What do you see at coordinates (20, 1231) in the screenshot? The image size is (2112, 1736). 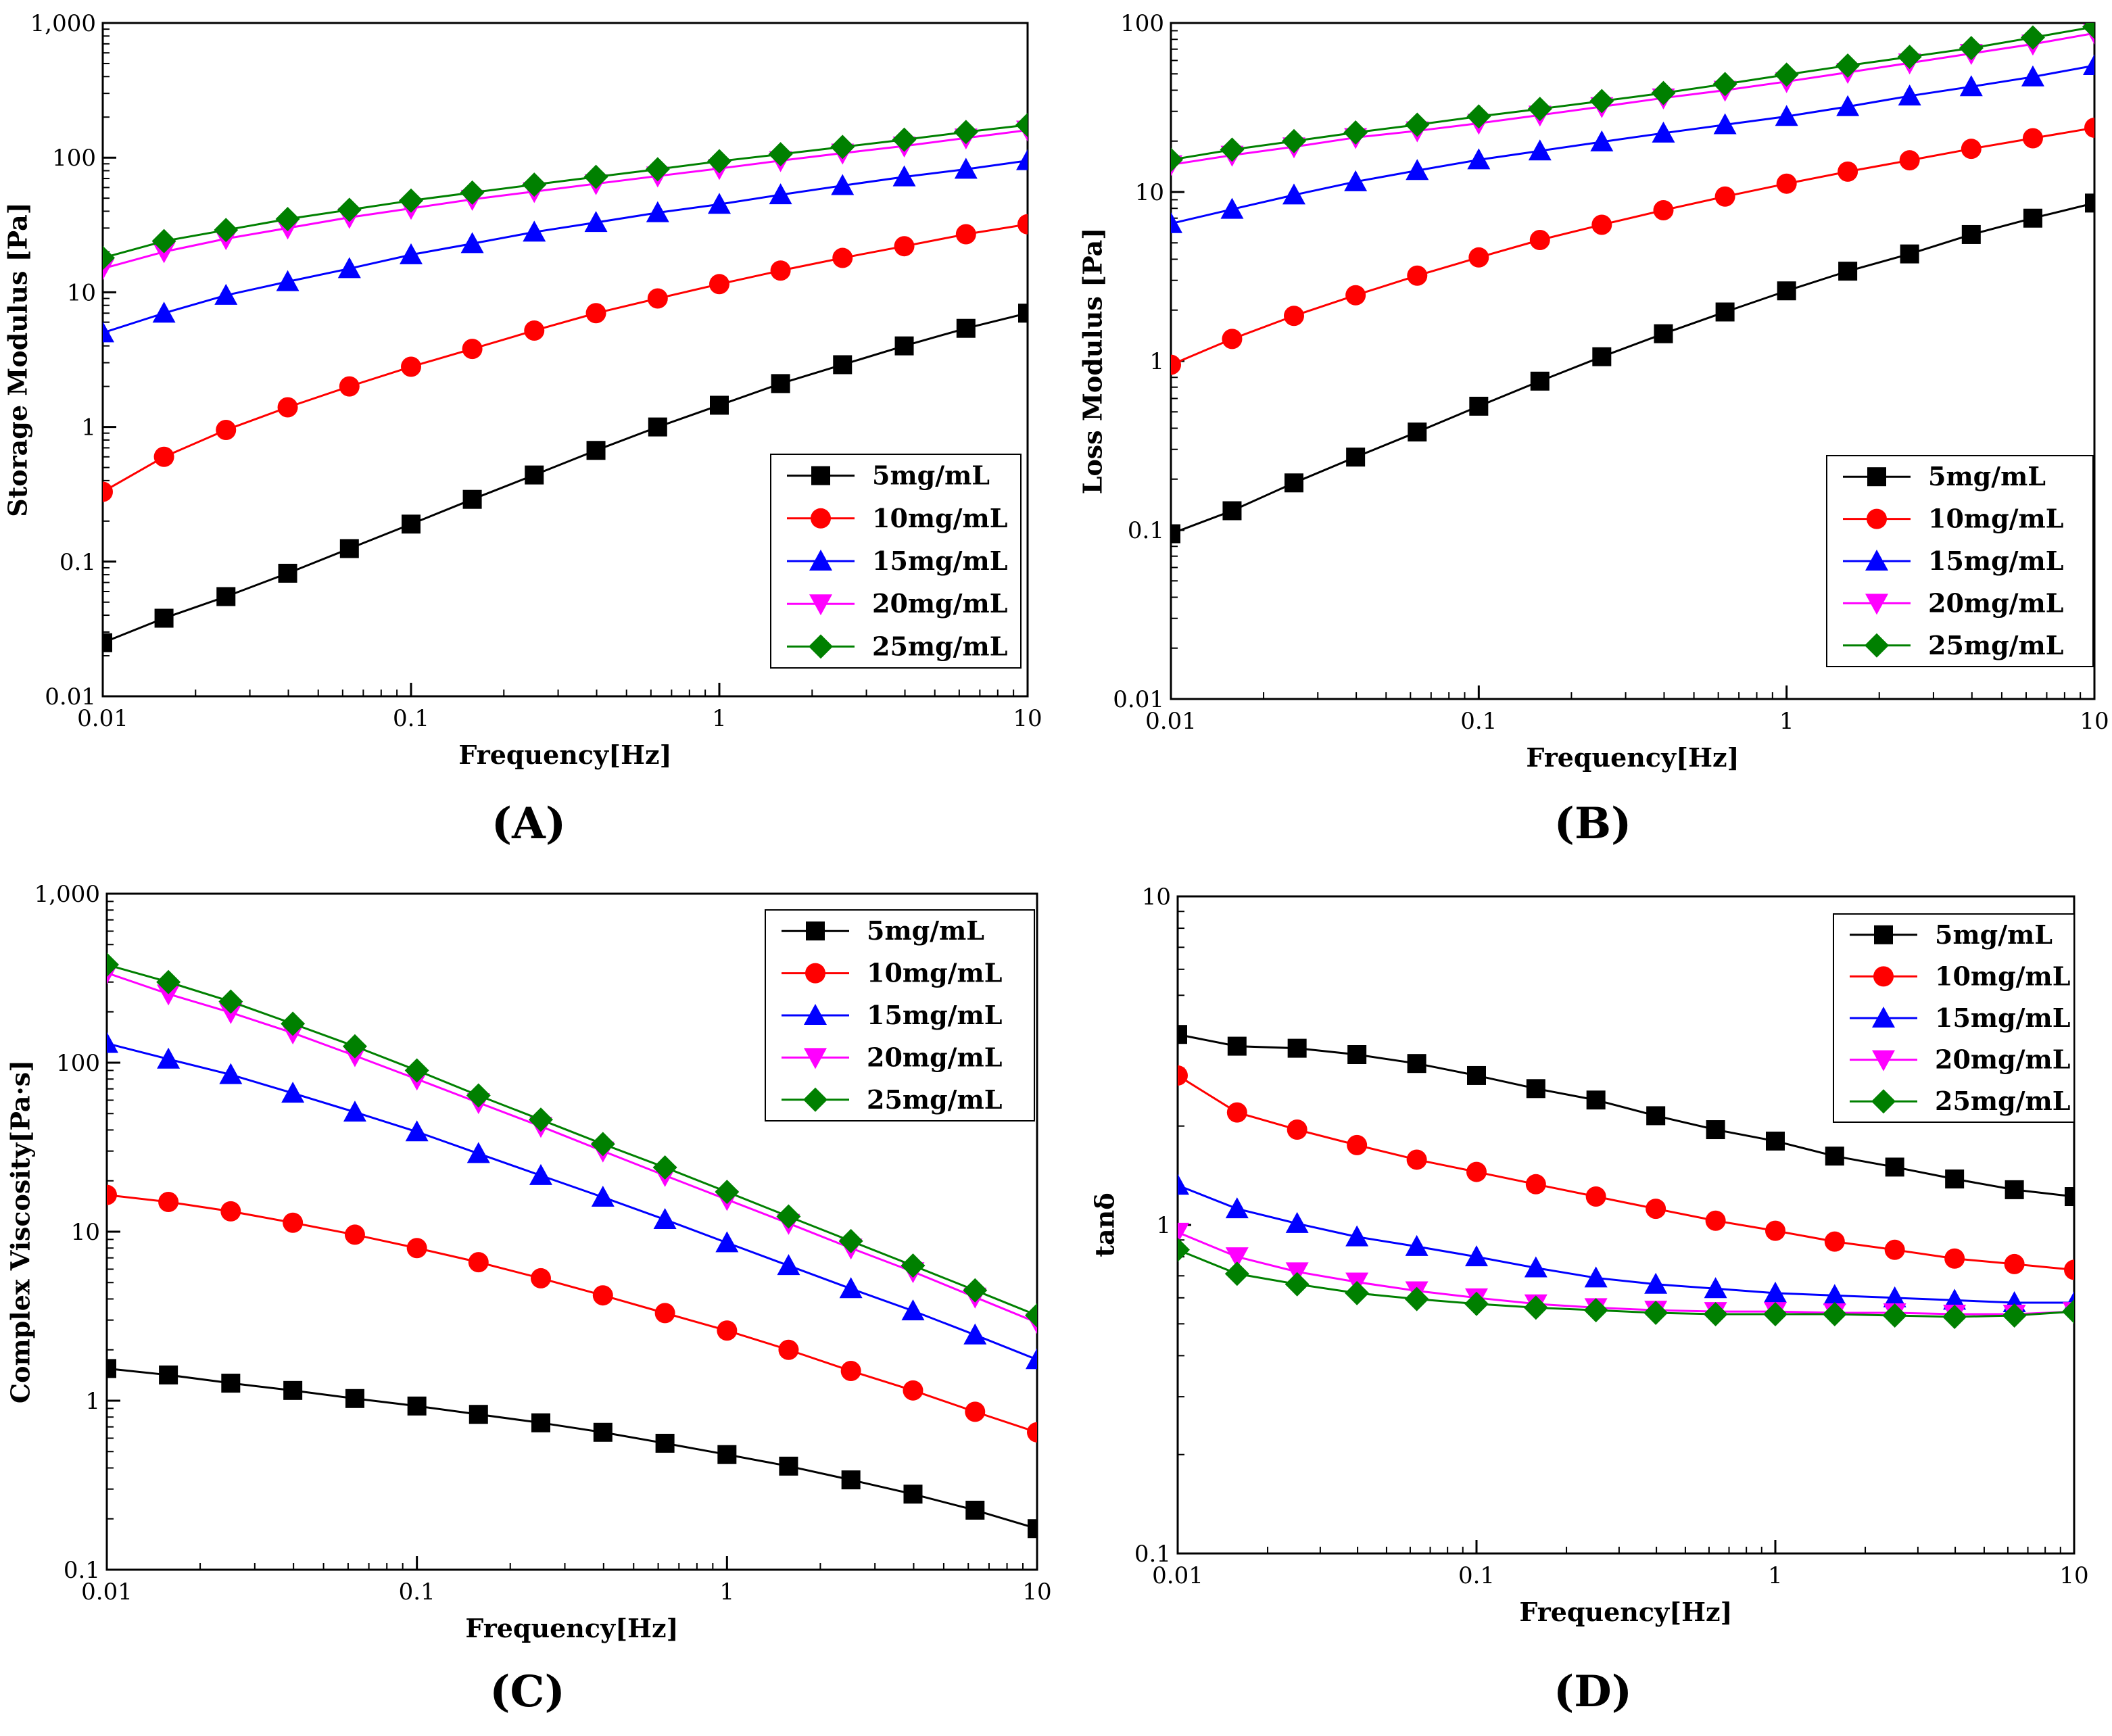 I see `y-axis-title: Complex Viscosity[Pa·s]` at bounding box center [20, 1231].